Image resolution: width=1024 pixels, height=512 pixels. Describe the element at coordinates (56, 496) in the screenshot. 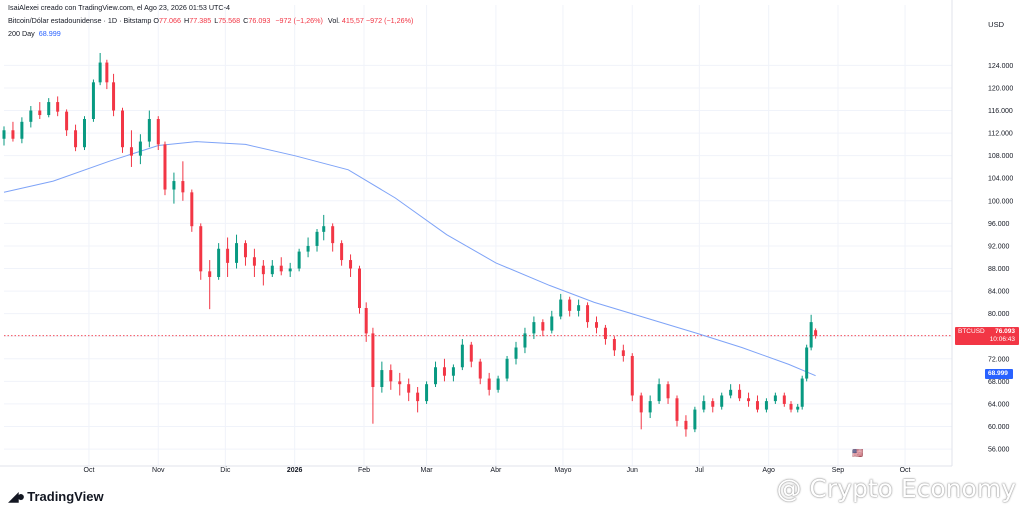

I see `tradingview-logo: ◢● TradingView` at that location.